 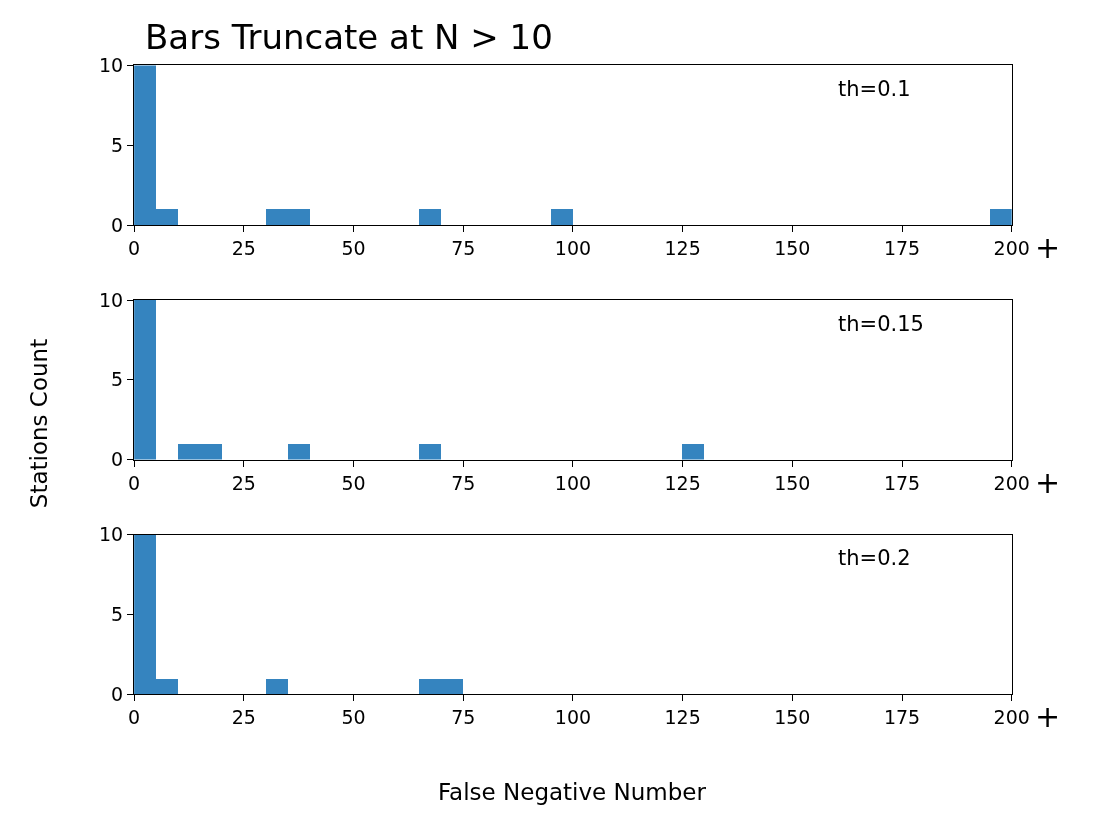 I want to click on chart-title: Bars Truncate at N > 10, so click(x=349, y=37).